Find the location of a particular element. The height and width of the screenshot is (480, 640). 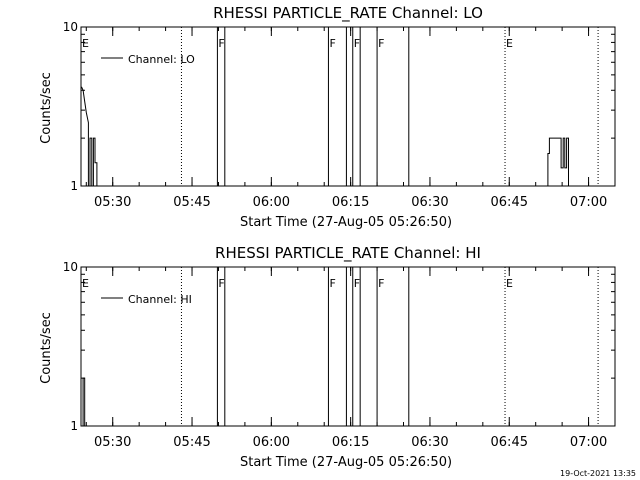

data-series-line is located at coordinates (84, 401).